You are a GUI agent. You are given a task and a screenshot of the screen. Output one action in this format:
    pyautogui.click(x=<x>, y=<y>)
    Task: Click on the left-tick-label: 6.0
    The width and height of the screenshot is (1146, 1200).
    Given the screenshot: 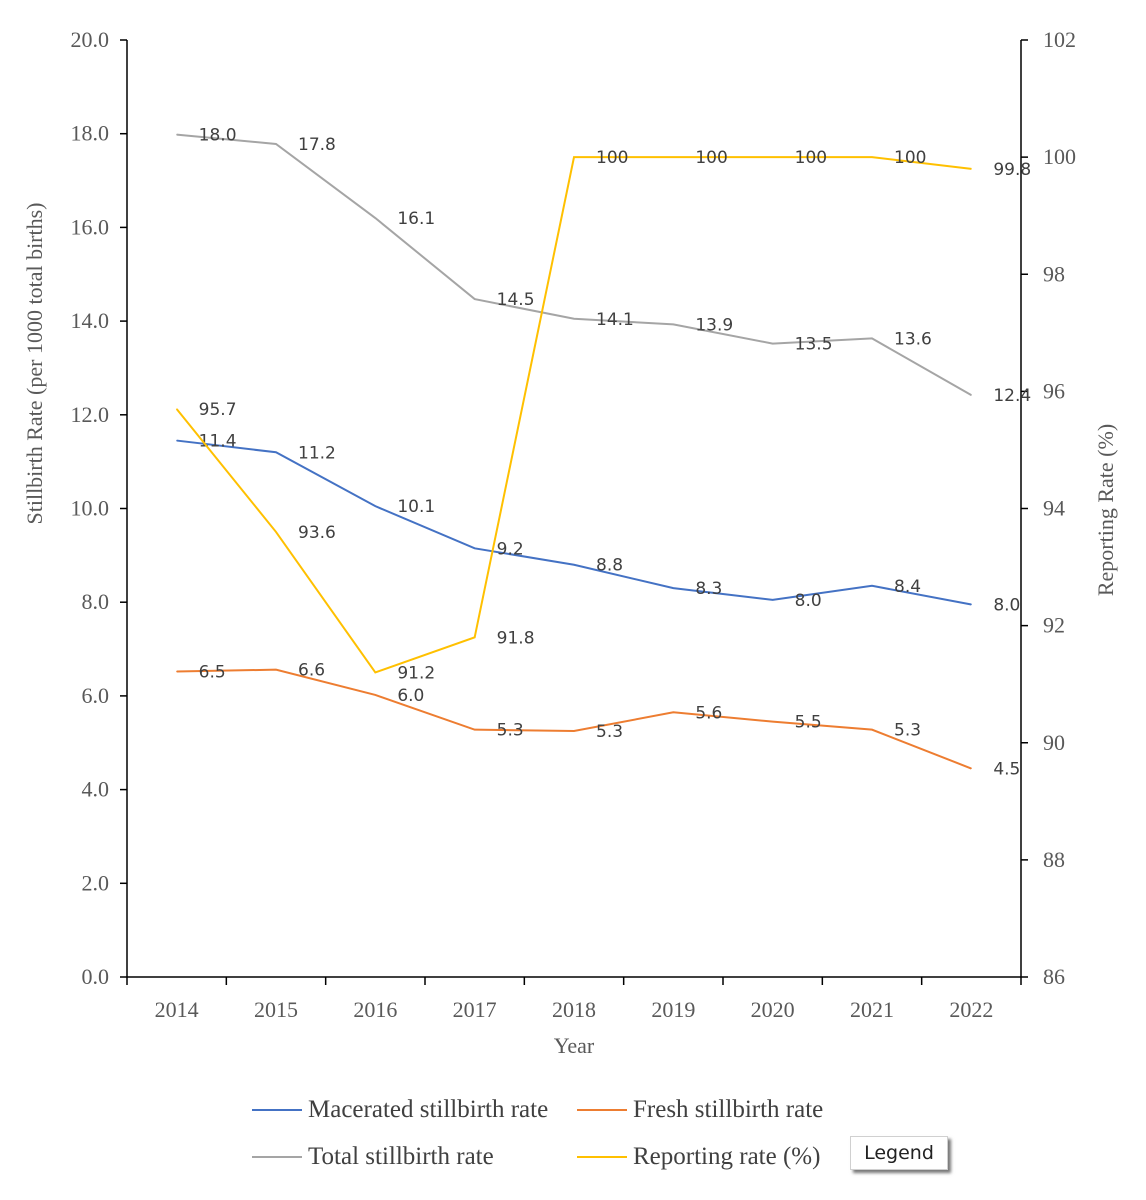 What is the action you would take?
    pyautogui.click(x=96, y=695)
    